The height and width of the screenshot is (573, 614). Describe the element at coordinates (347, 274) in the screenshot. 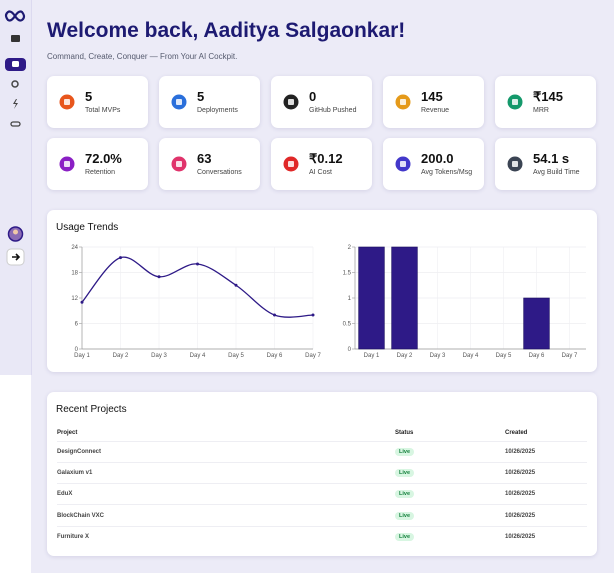

I see `y-tick-label: 1.5` at that location.